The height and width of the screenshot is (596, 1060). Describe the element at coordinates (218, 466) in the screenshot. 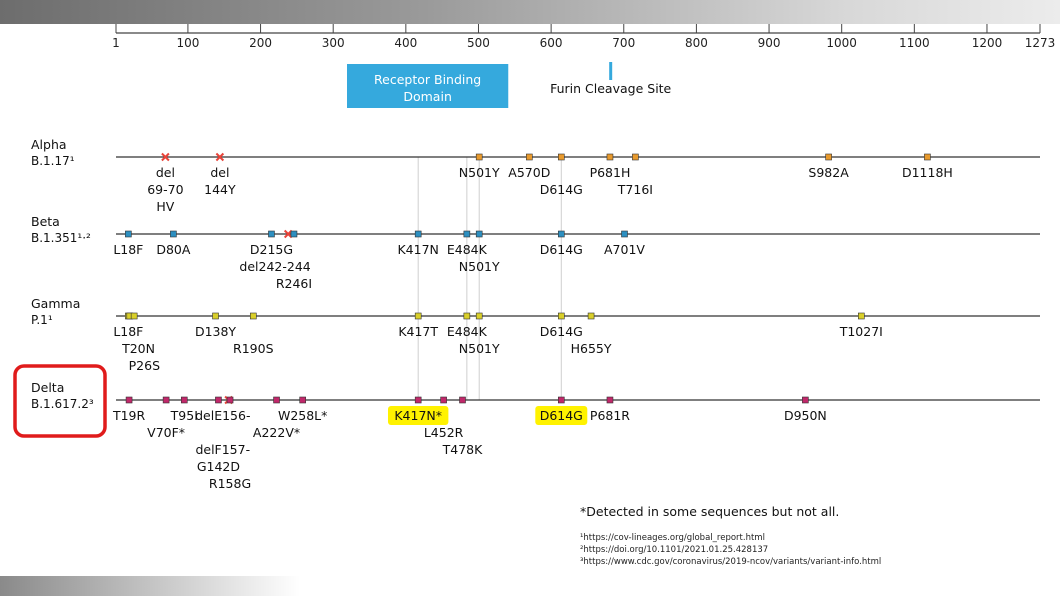

I see `mutation-label: G142D` at that location.